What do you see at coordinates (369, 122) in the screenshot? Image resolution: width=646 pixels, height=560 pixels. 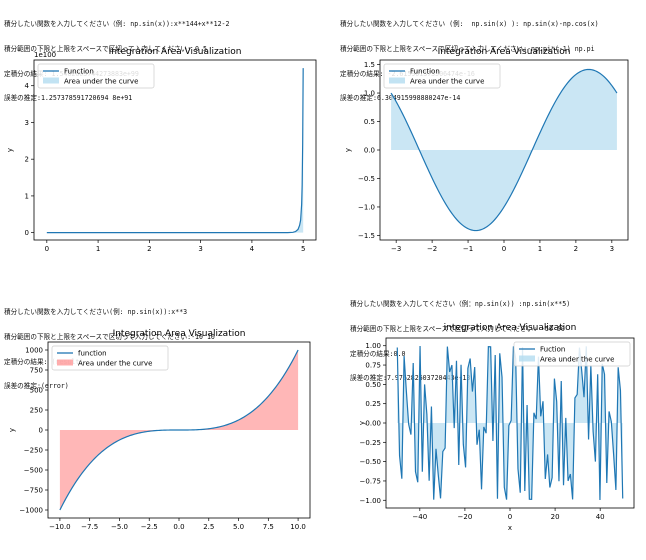 I see `y-tick-label: 0.5` at bounding box center [369, 122].